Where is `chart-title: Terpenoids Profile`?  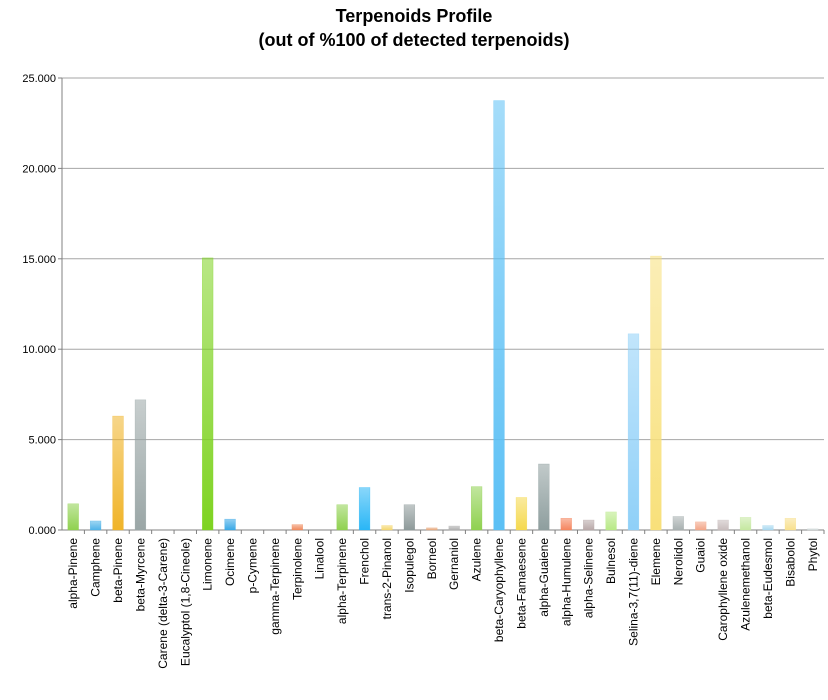 chart-title: Terpenoids Profile is located at coordinates (414, 16).